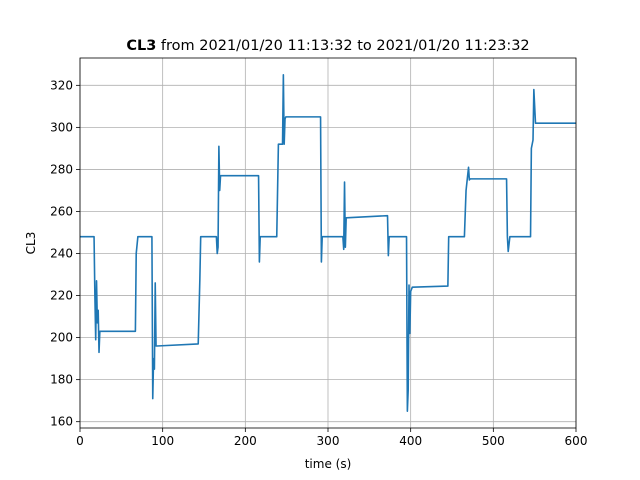  What do you see at coordinates (328, 441) in the screenshot?
I see `x-tick-label: 300` at bounding box center [328, 441].